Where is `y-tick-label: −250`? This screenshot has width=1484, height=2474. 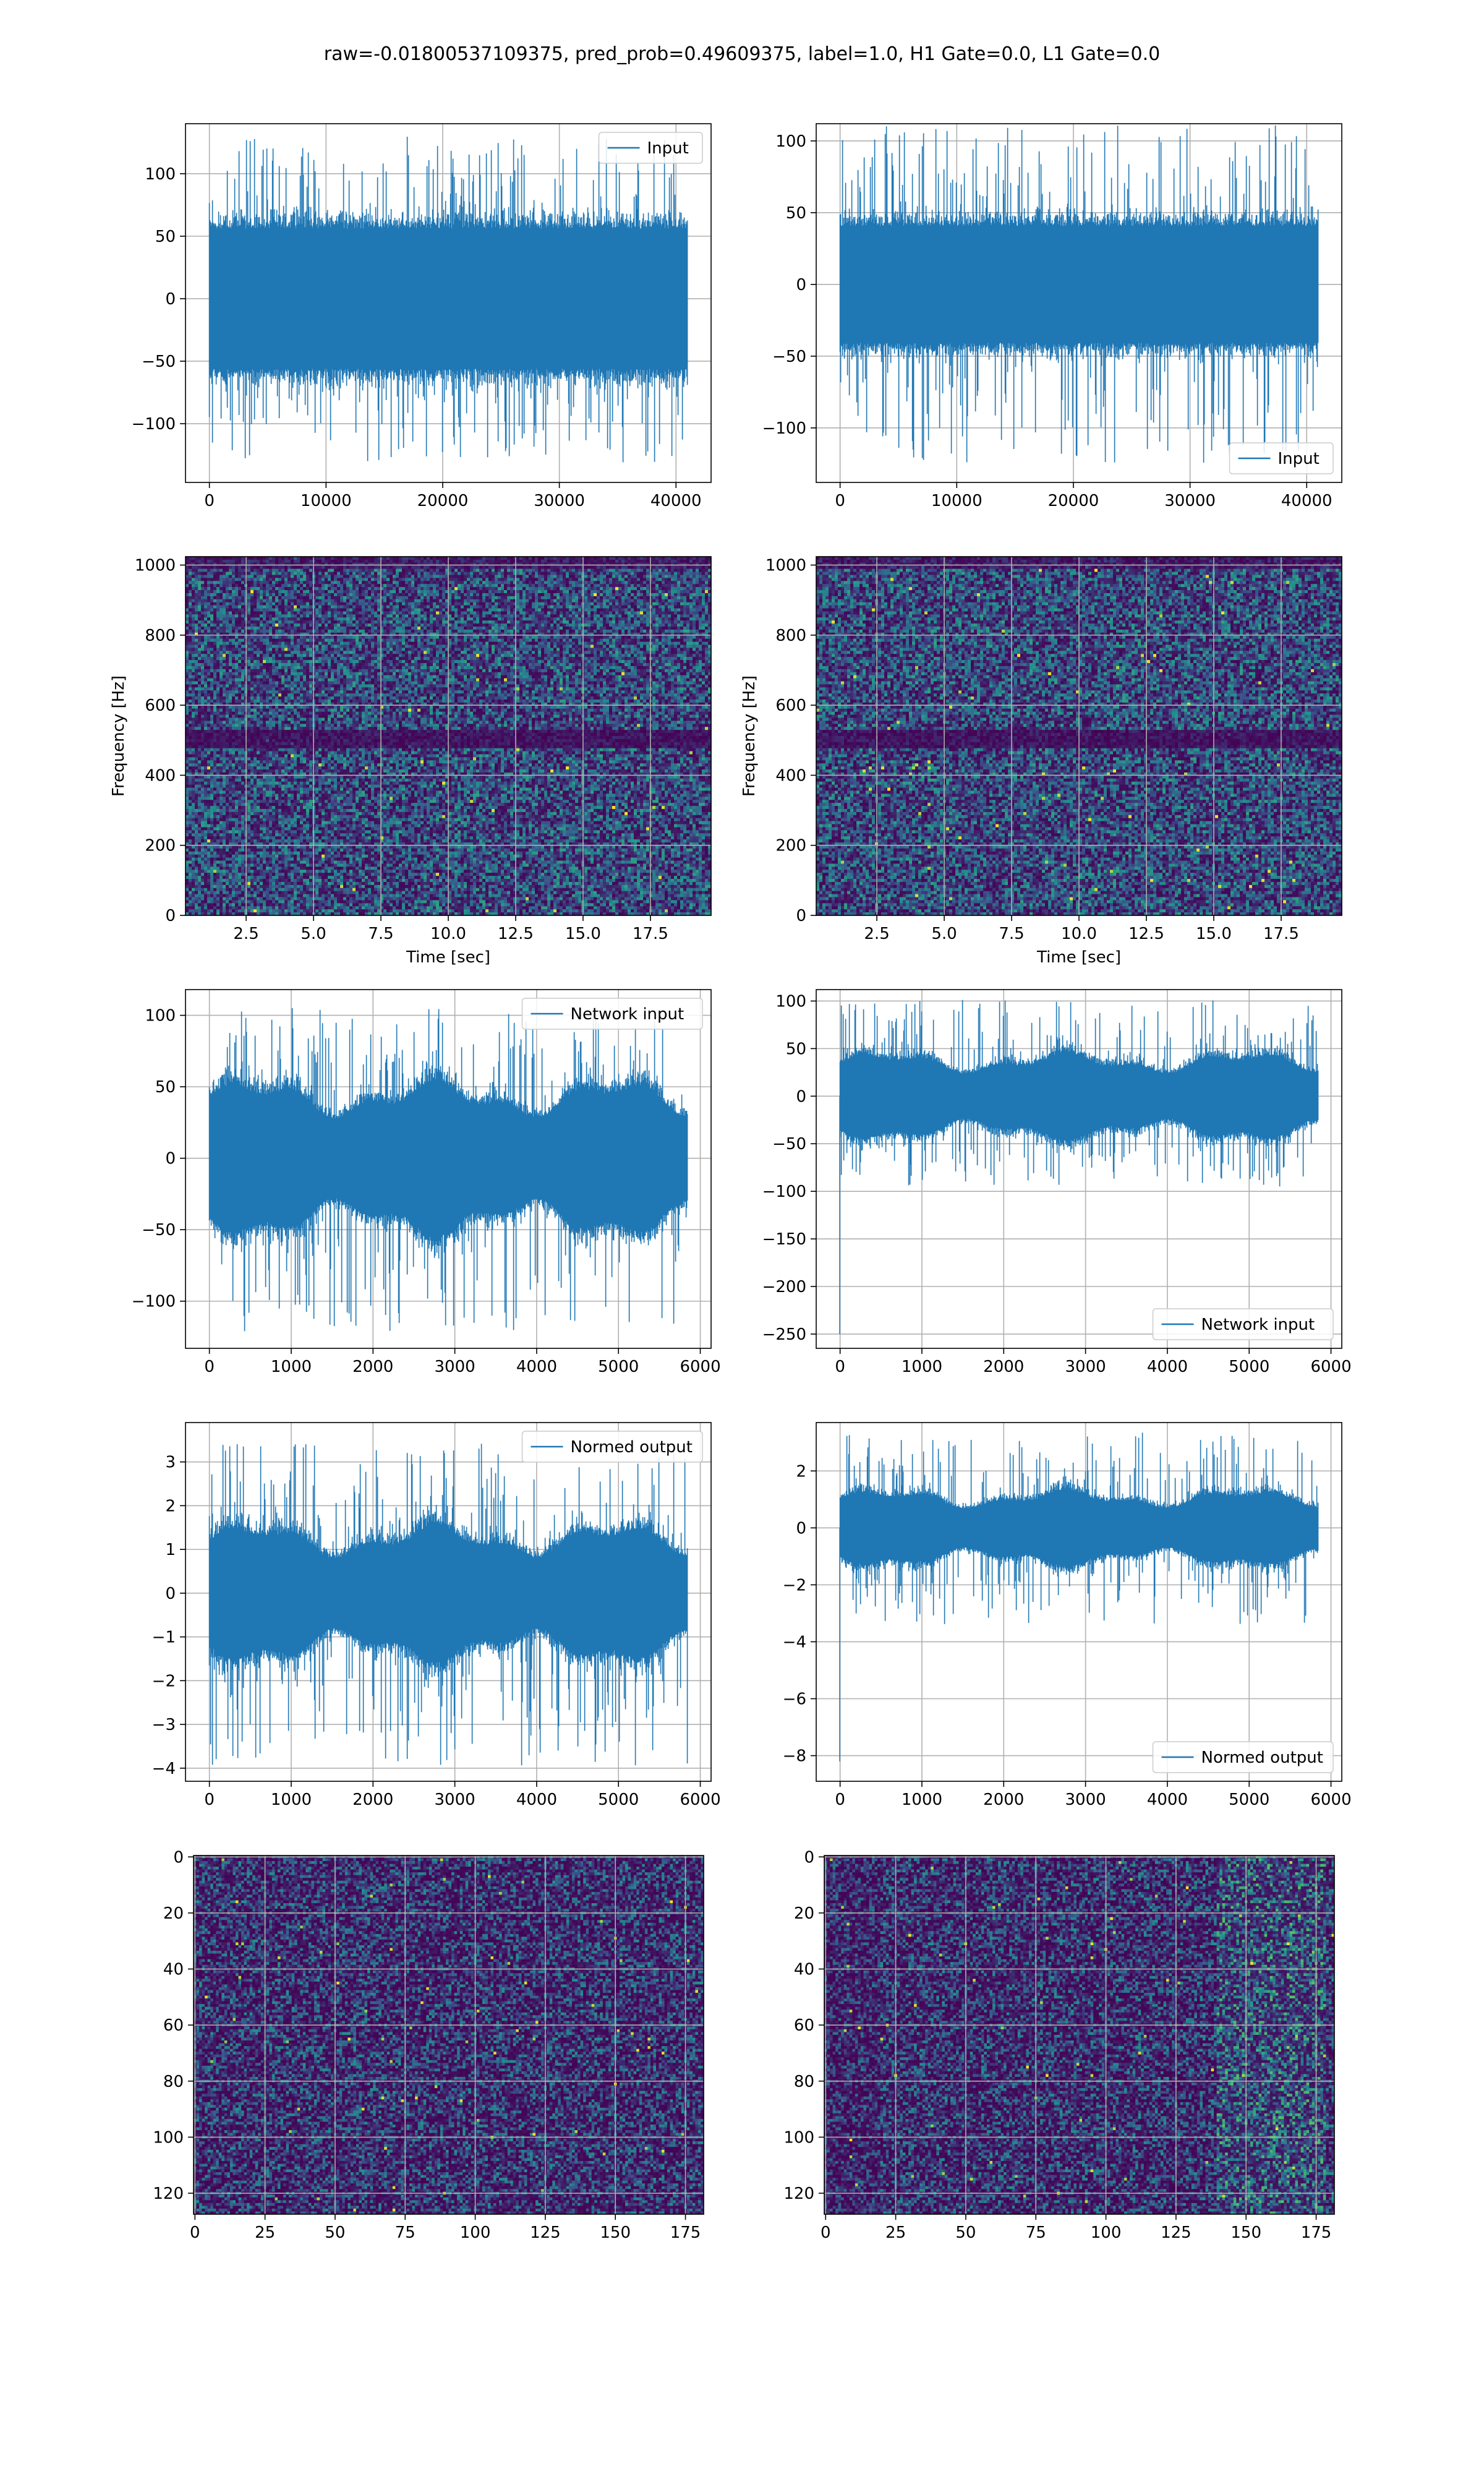
y-tick-label: −250 is located at coordinates (784, 1334).